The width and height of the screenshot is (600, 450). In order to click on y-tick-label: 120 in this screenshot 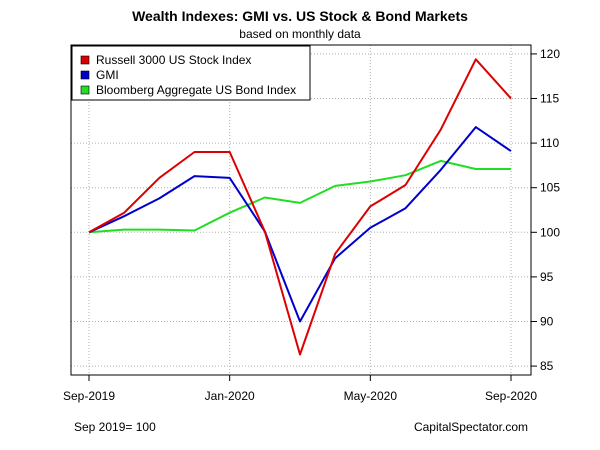, I will do `click(550, 54)`.